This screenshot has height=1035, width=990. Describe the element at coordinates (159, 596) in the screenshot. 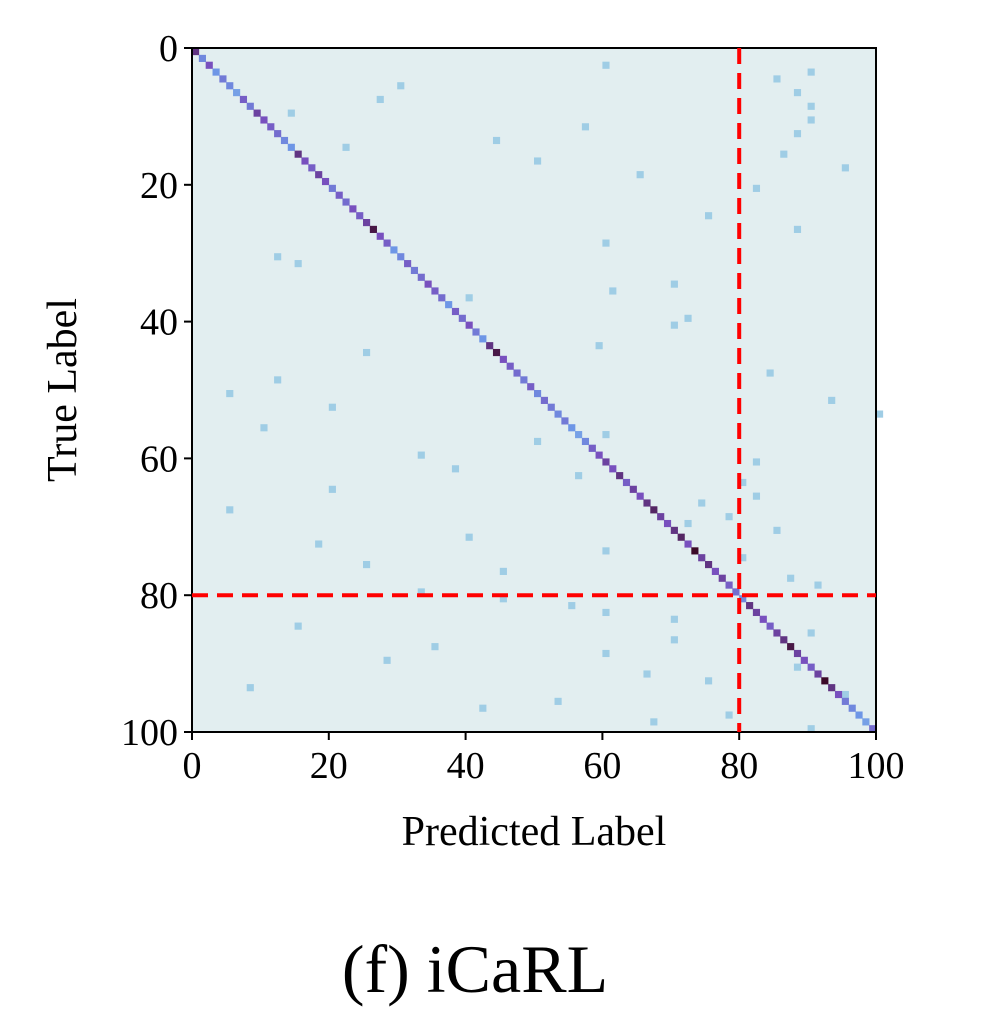

I see `y-tick-label: 80` at that location.